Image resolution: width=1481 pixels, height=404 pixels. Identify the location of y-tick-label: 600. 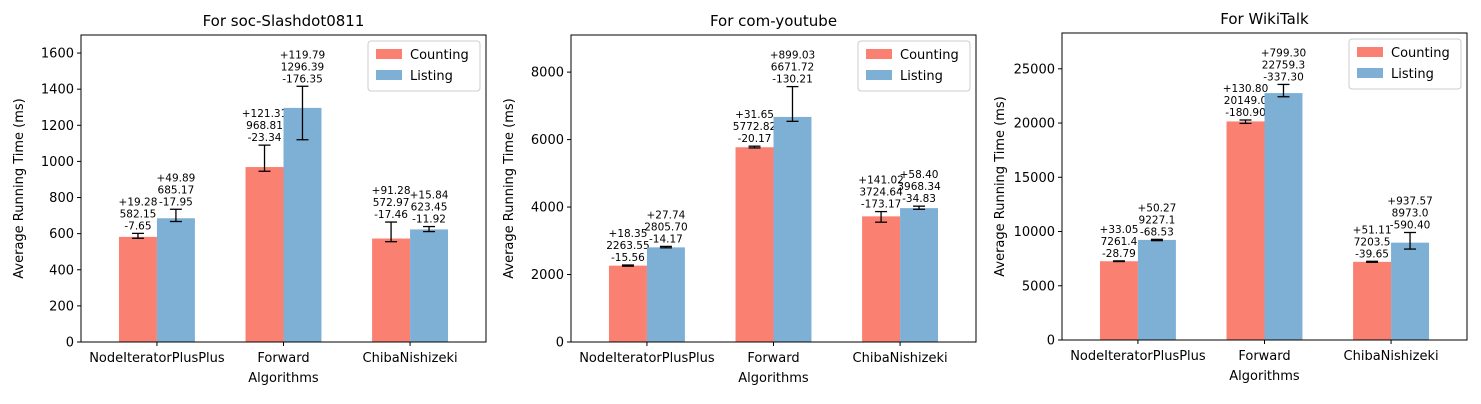
(61, 234).